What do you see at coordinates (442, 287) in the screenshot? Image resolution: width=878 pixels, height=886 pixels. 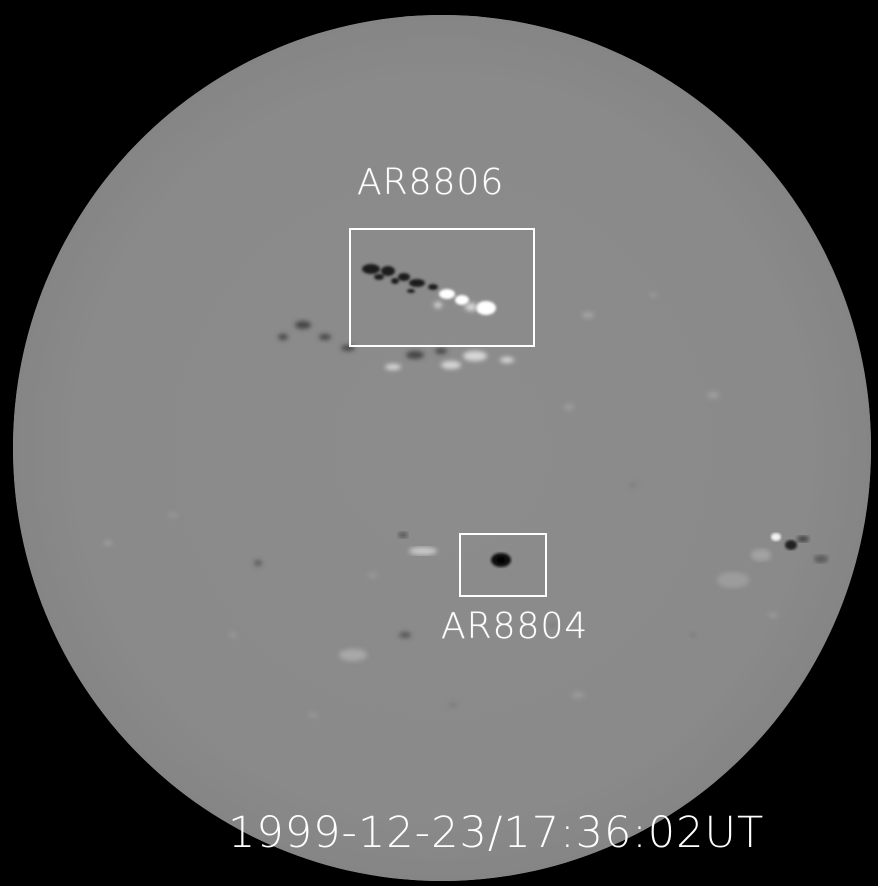 I see `ar8806-region-box` at bounding box center [442, 287].